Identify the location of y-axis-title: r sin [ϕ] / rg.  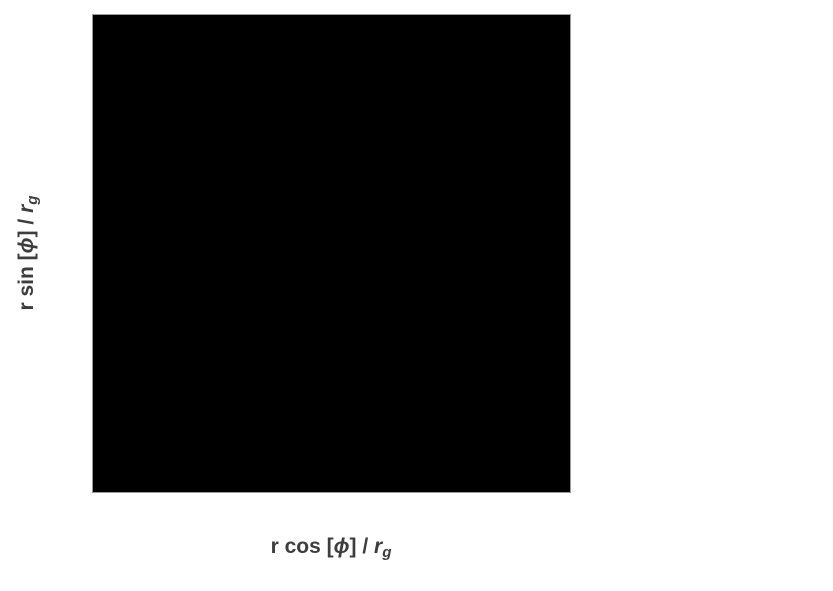
(28, 253).